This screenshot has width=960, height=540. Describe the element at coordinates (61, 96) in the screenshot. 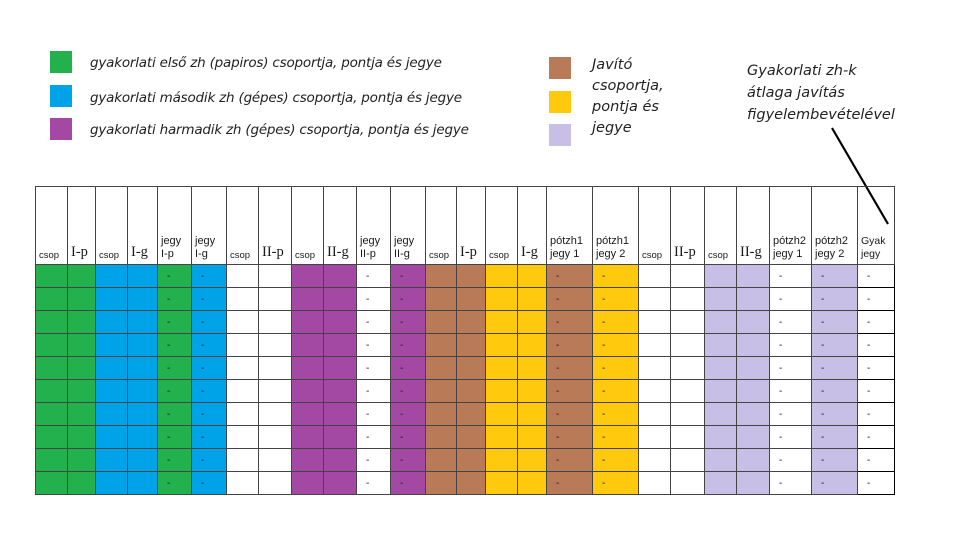

I see `legend-swatch-blue` at that location.